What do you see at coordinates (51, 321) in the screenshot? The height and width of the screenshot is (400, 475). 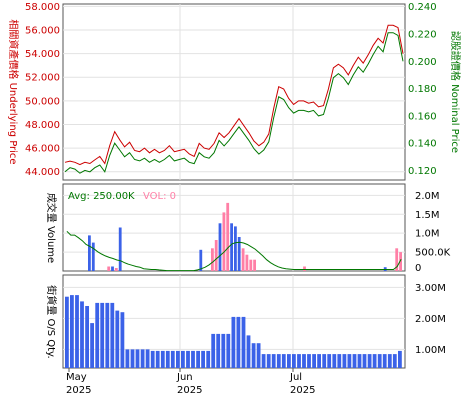 I see `outstanding-axis-title: 街貨量 O/S Qty.` at bounding box center [51, 321].